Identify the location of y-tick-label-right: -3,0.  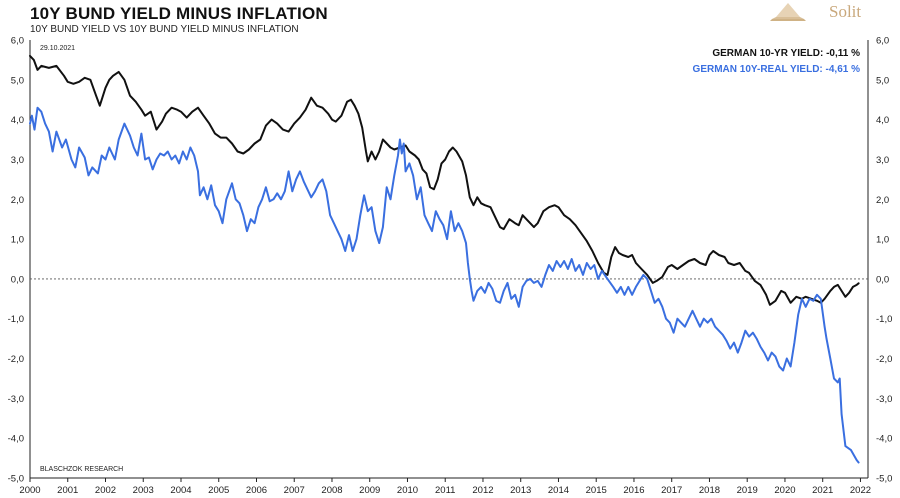
(884, 399).